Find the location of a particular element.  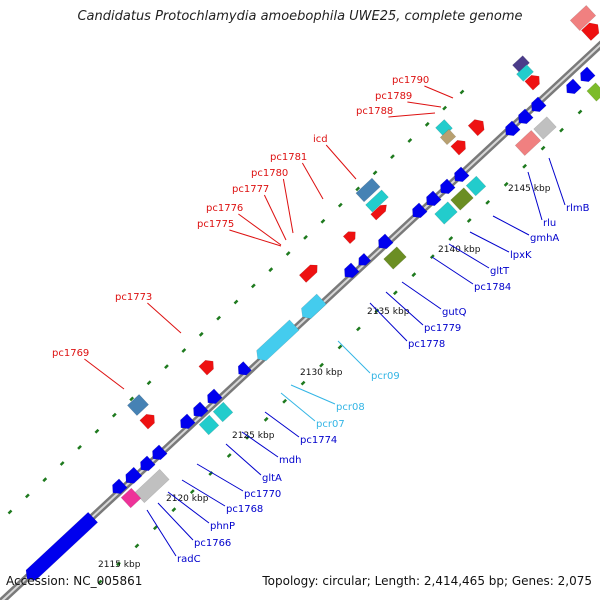

gene-label-reverse: pc1774 is located at coordinates (318, 440).